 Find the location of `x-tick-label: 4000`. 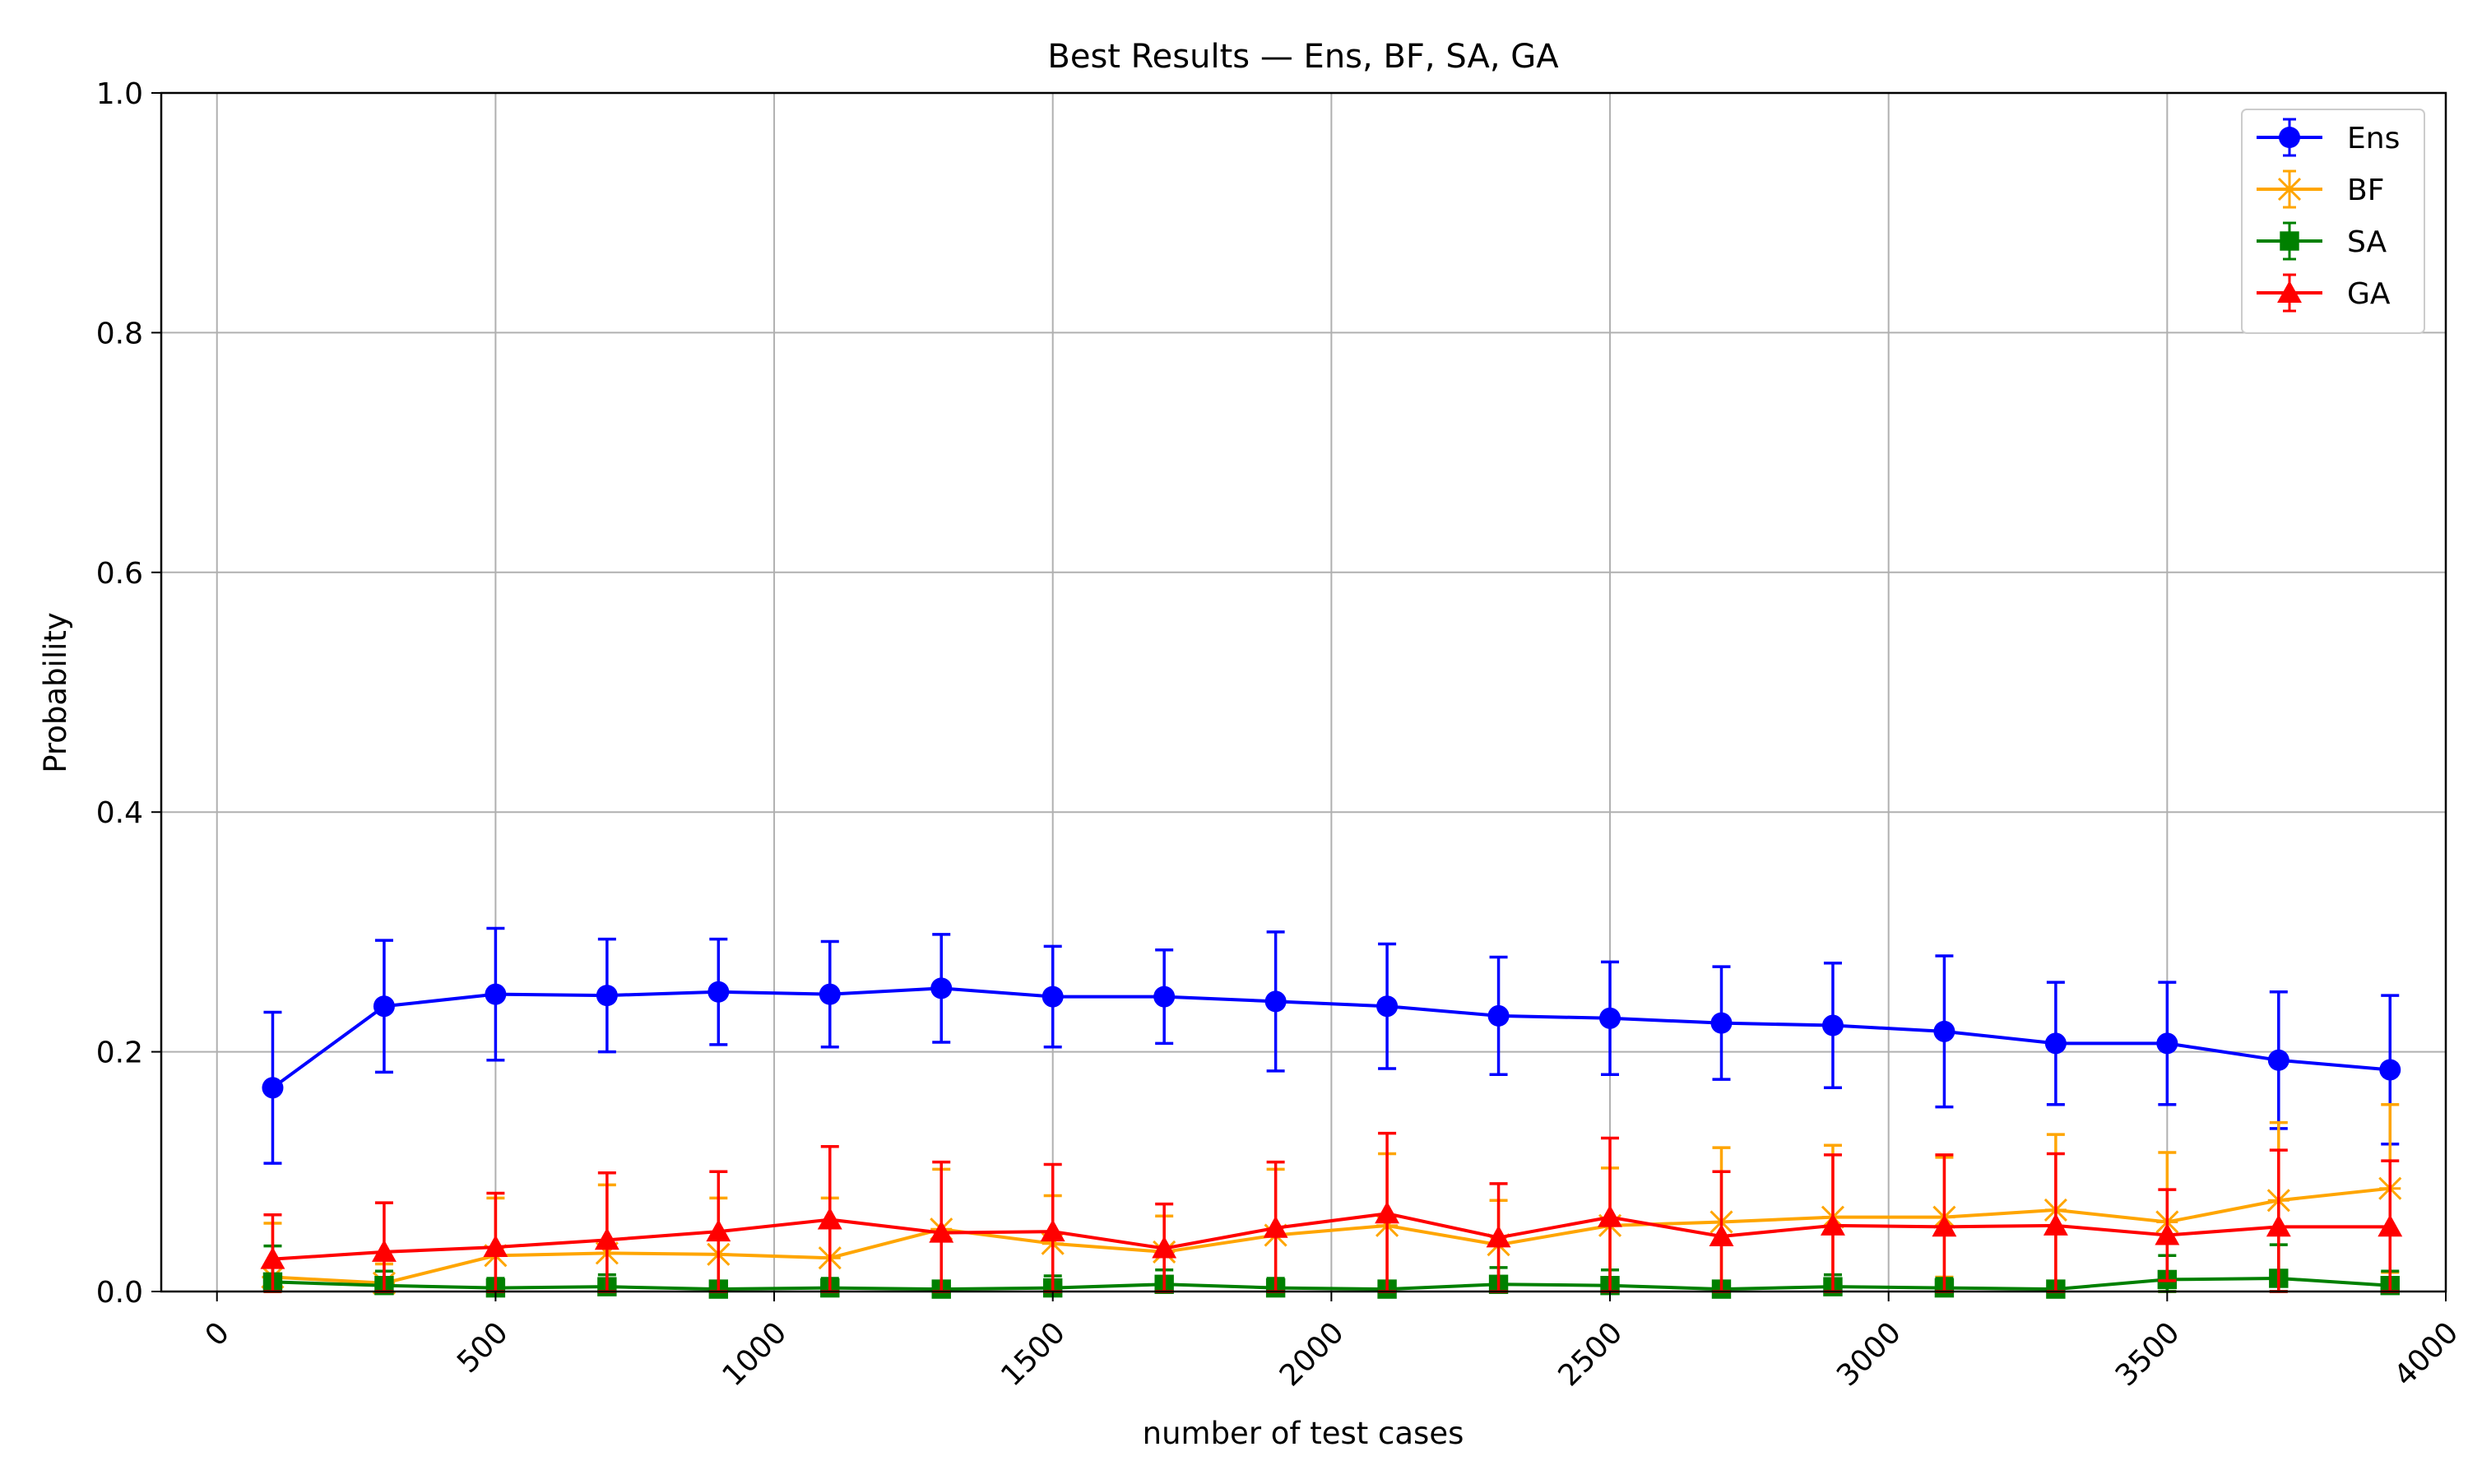

x-tick-label: 4000 is located at coordinates (2426, 1355).